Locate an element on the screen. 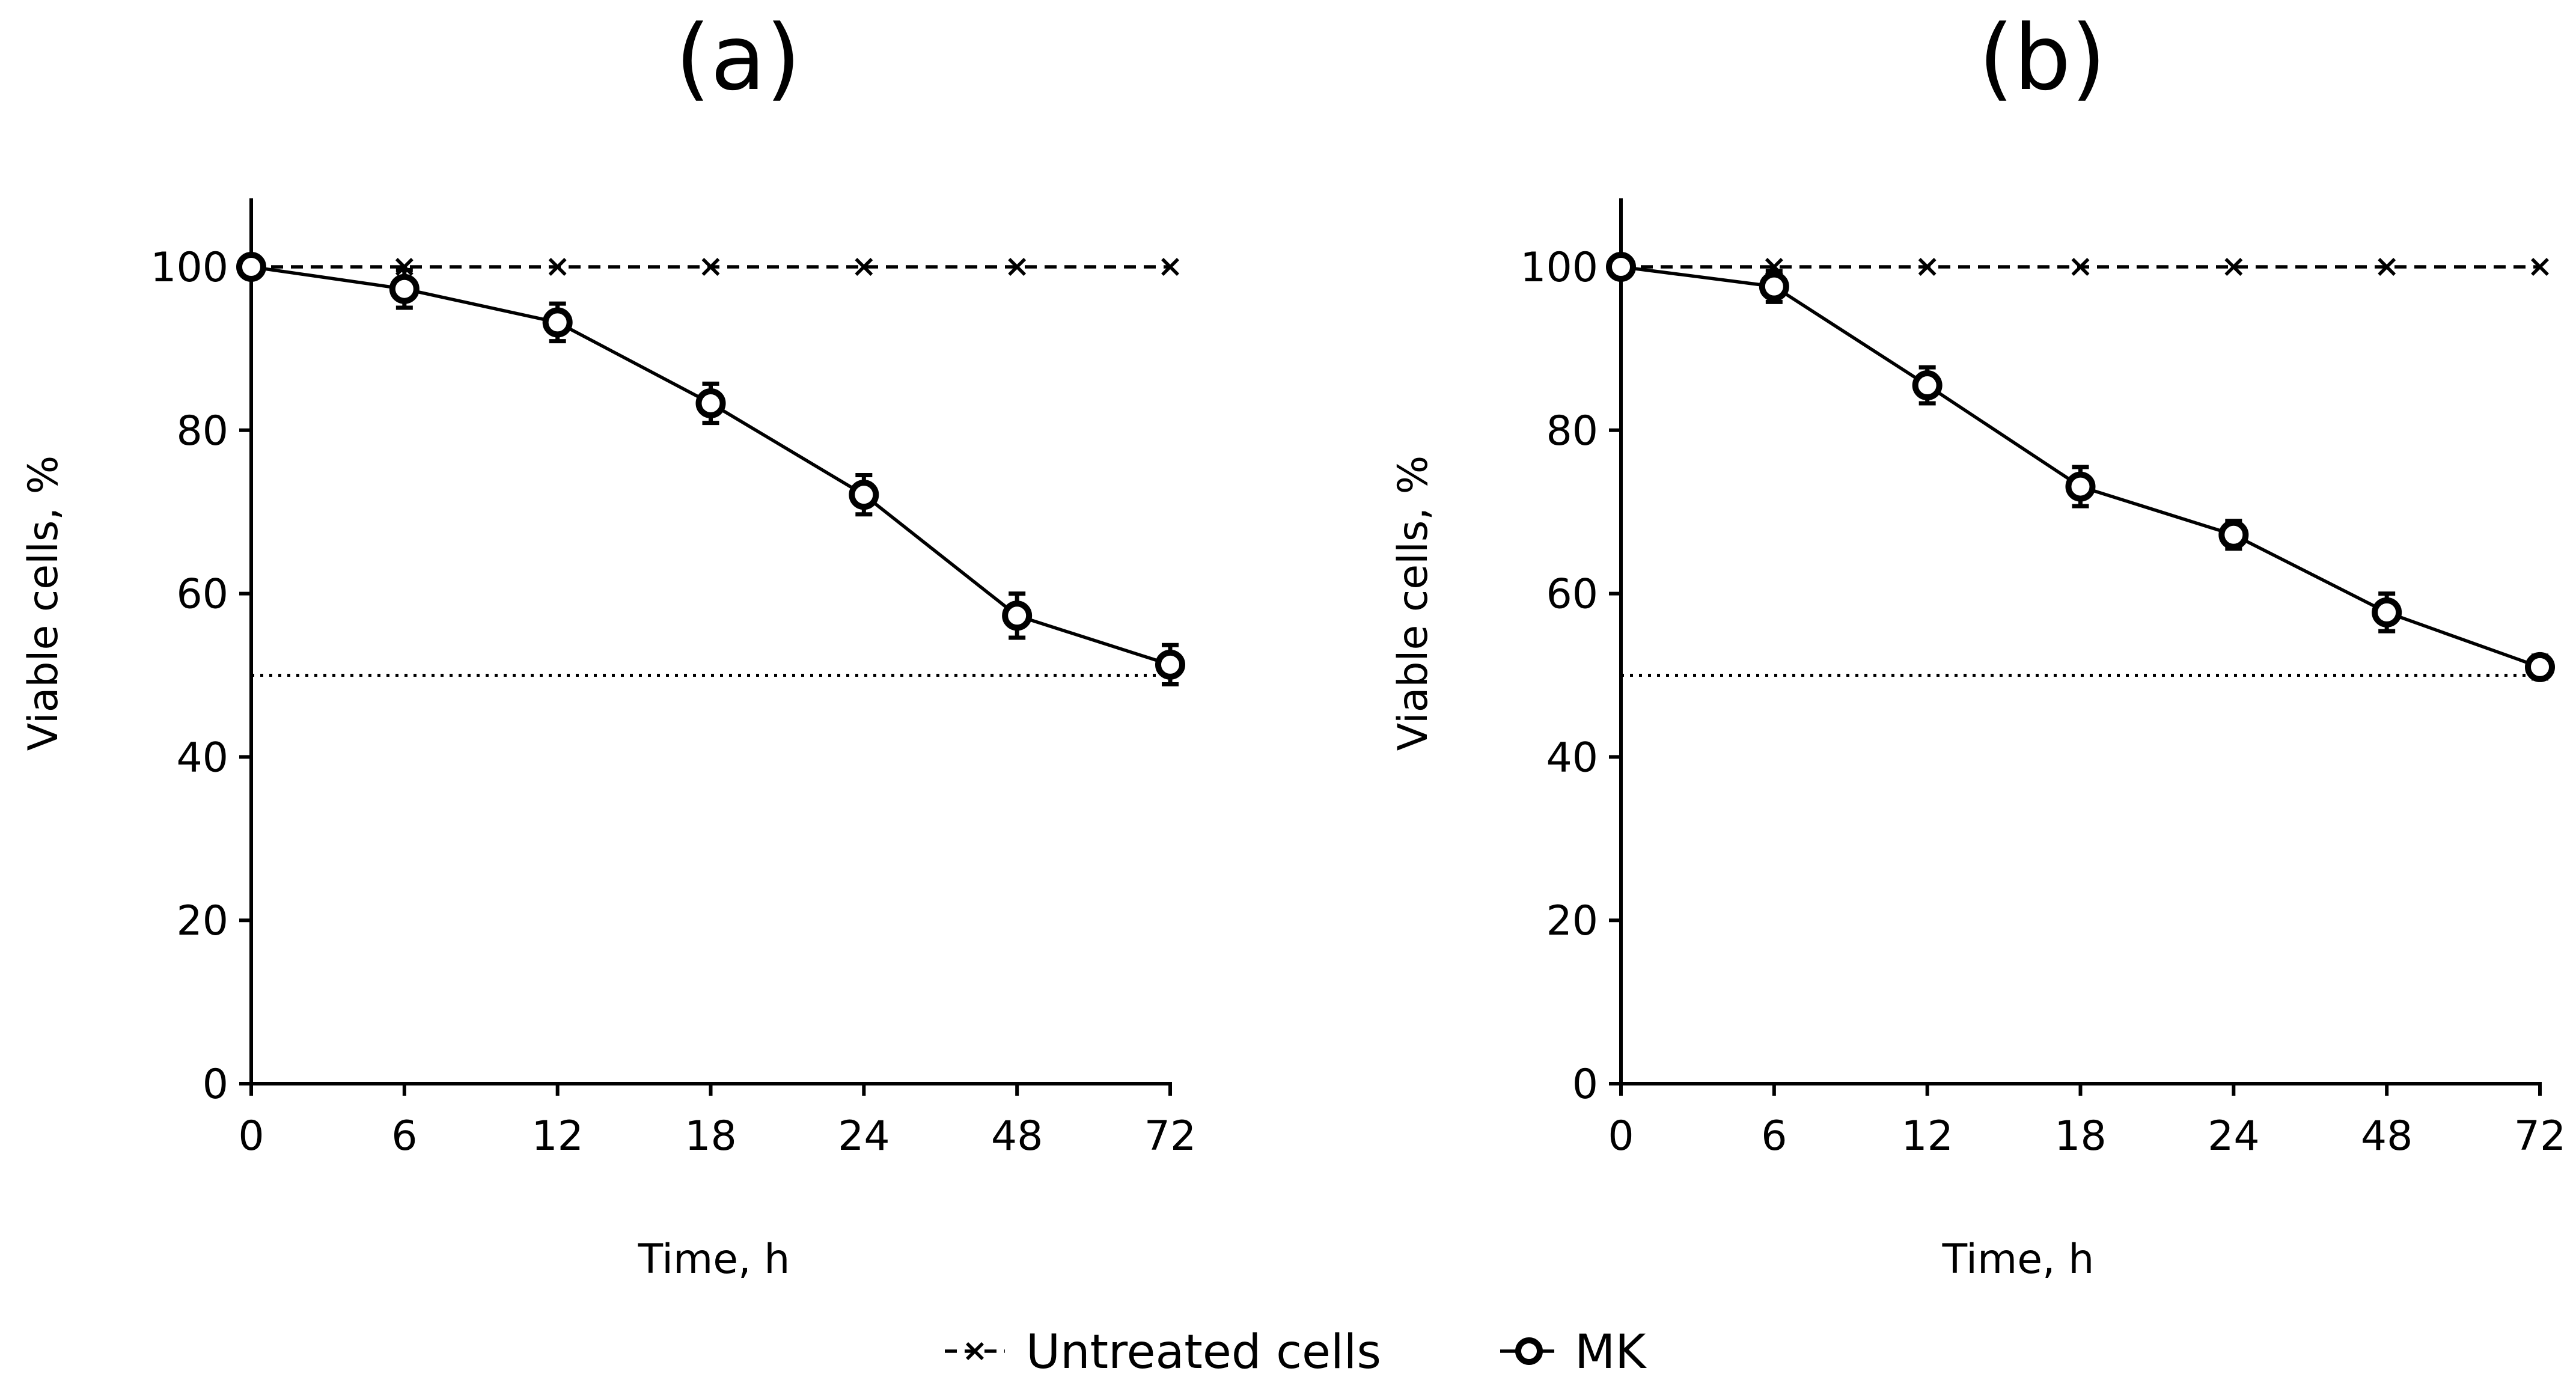  legend-label-mk: MK is located at coordinates (1611, 1352).